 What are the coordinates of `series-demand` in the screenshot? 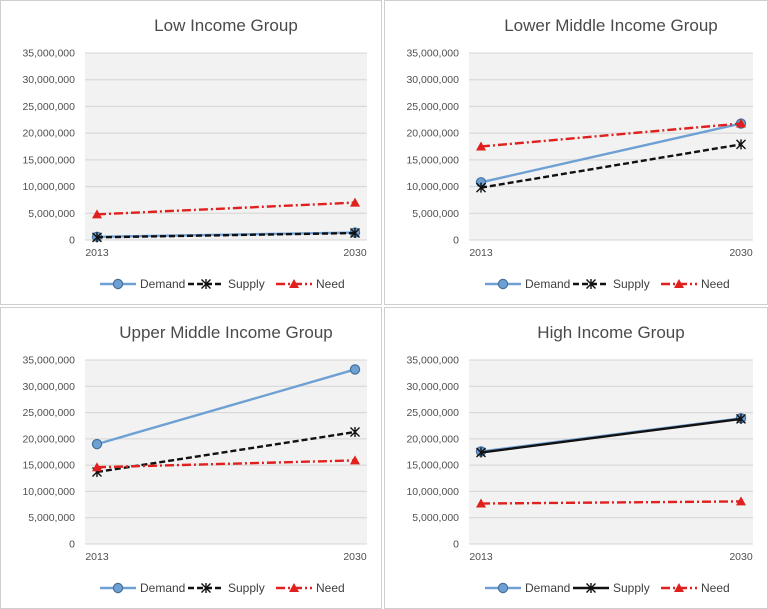 It's located at (226, 407).